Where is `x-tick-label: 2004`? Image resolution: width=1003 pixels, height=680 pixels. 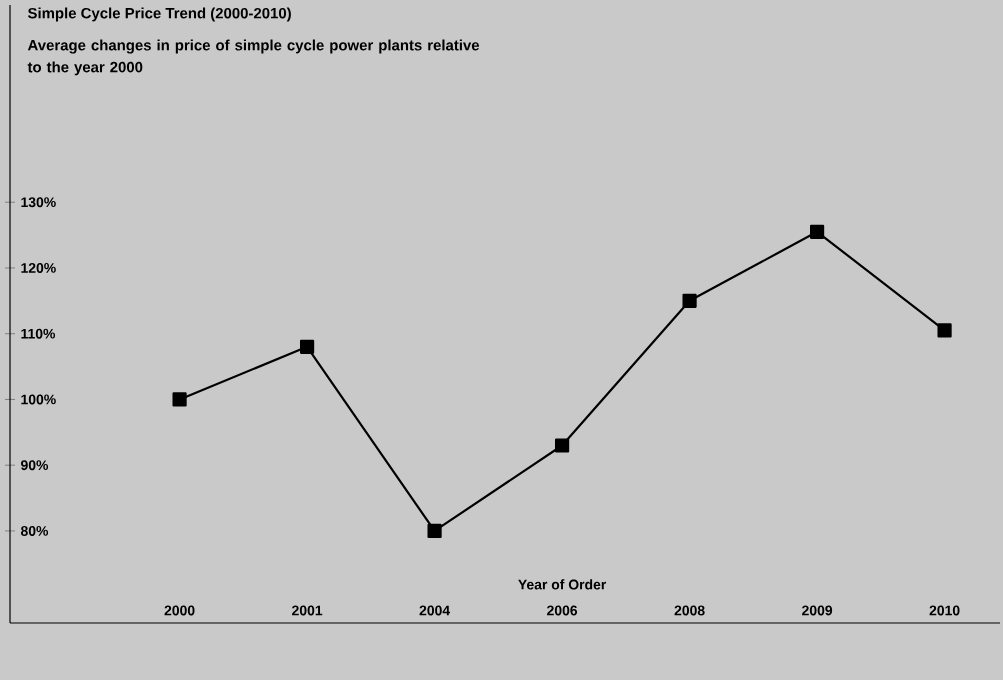 x-tick-label: 2004 is located at coordinates (435, 610).